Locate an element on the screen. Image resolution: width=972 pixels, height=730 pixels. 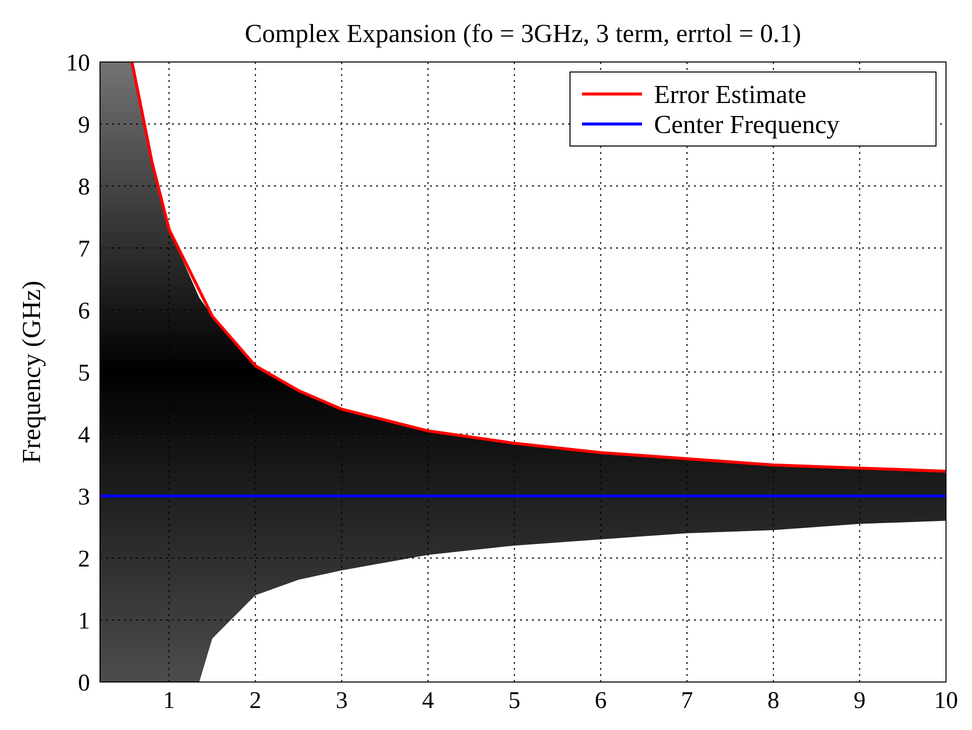
x-tick-label: 5 is located at coordinates (514, 701).